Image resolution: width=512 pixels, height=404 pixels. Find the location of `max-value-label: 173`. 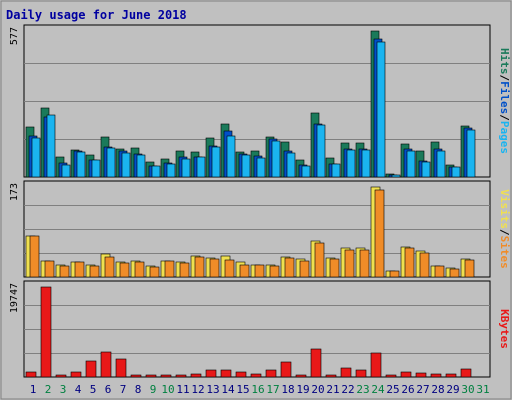

max-value-label: 173 is located at coordinates (14, 192).